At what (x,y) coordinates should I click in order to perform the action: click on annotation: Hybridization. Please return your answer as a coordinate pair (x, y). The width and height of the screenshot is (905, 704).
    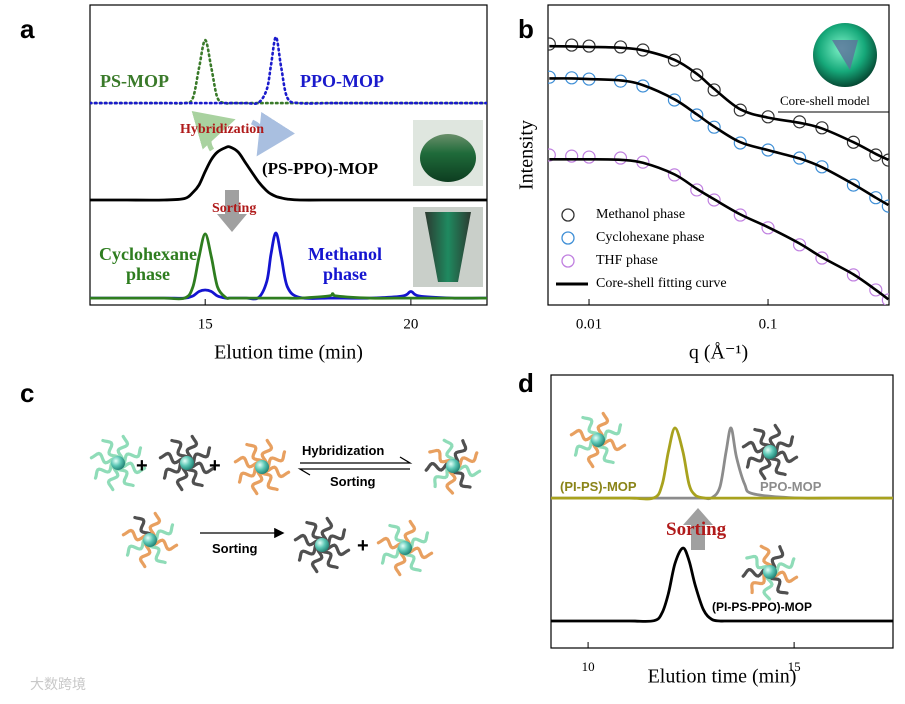
    Looking at the image, I should click on (222, 129).